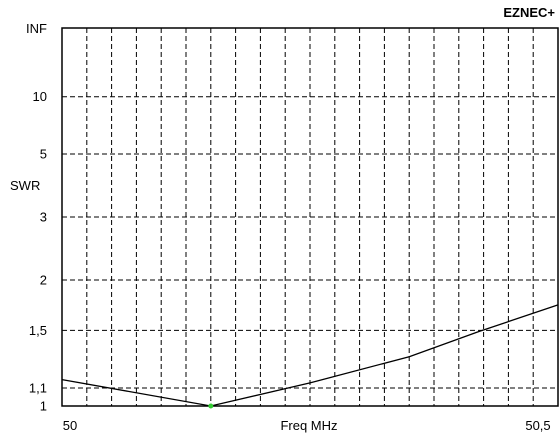 The width and height of the screenshot is (560, 435). I want to click on x-tick-label-end: 50,5, so click(537, 425).